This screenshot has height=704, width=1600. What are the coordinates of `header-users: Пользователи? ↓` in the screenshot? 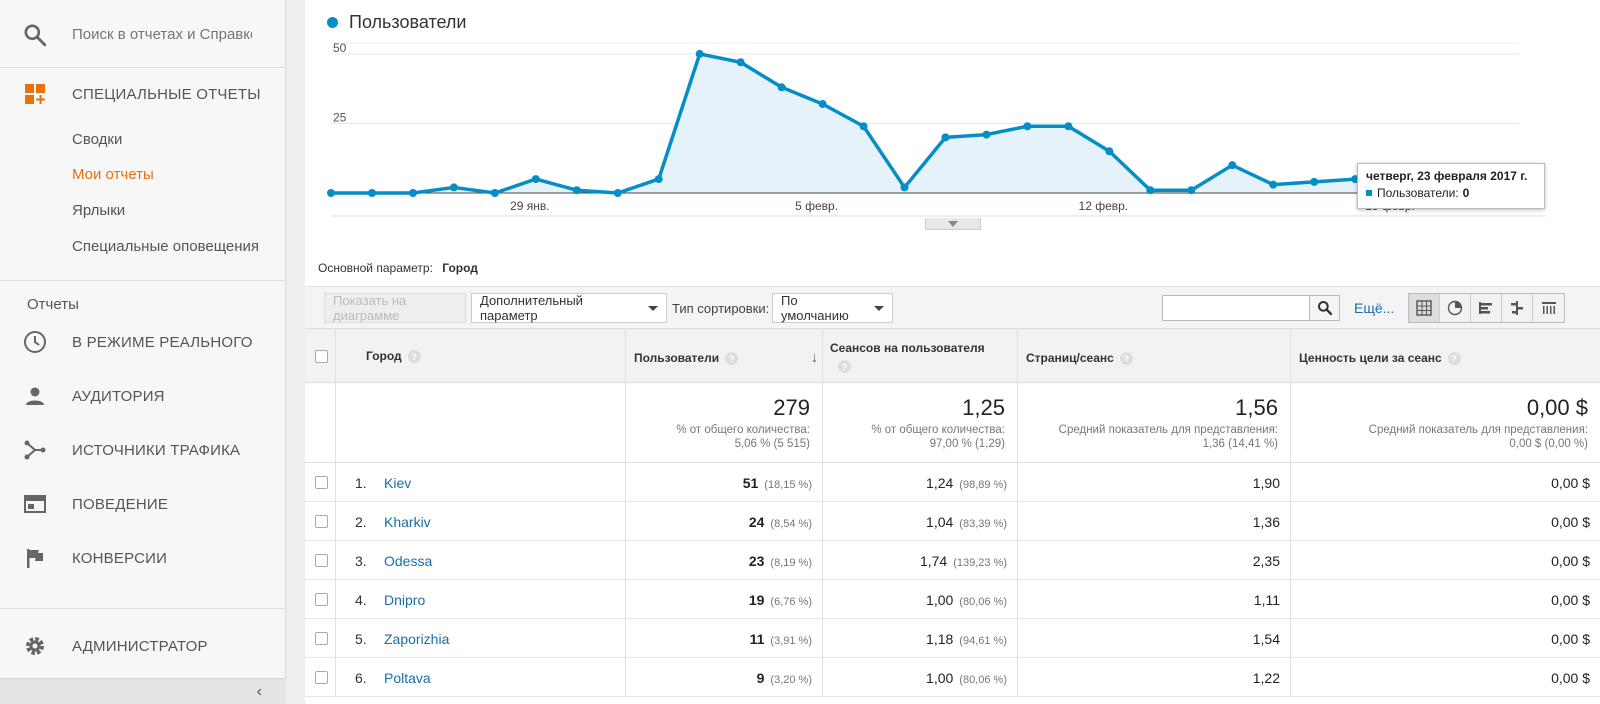 It's located at (724, 355).